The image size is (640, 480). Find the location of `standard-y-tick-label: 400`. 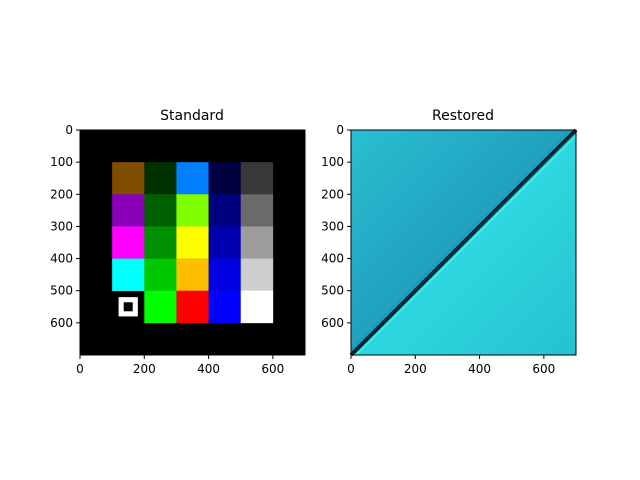

standard-y-tick-label: 400 is located at coordinates (61, 259).